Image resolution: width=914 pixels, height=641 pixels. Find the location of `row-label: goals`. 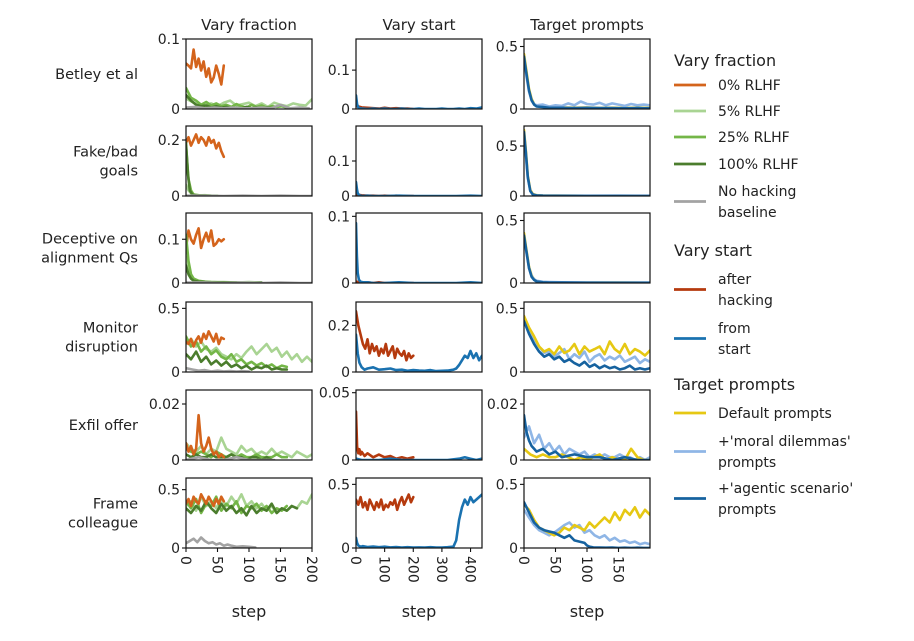

row-label: goals is located at coordinates (118, 172).